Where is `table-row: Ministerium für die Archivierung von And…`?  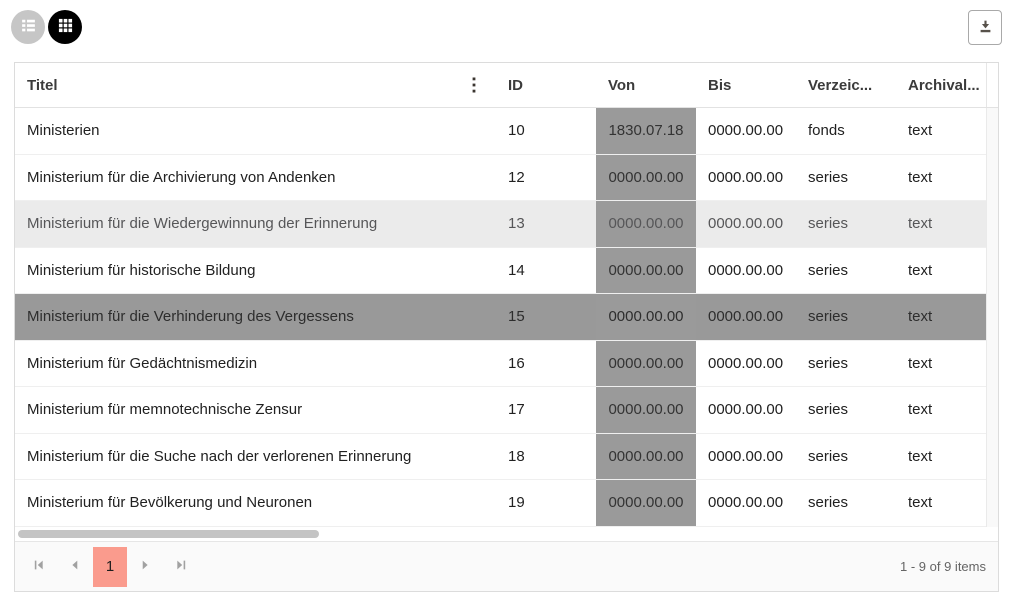 table-row: Ministerium für die Archivierung von And… is located at coordinates (500, 177).